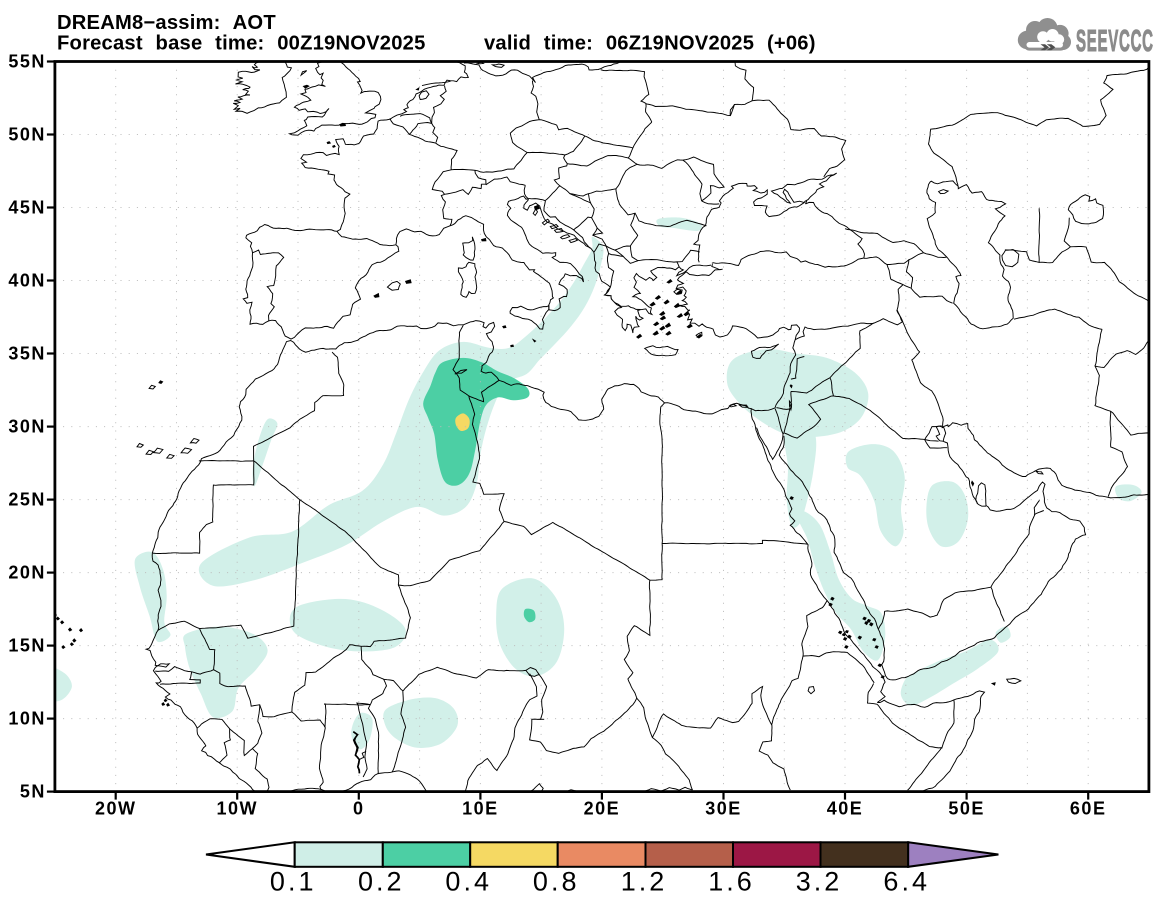 The height and width of the screenshot is (905, 1165). Describe the element at coordinates (723, 809) in the screenshot. I see `svg-text: 30E` at that location.